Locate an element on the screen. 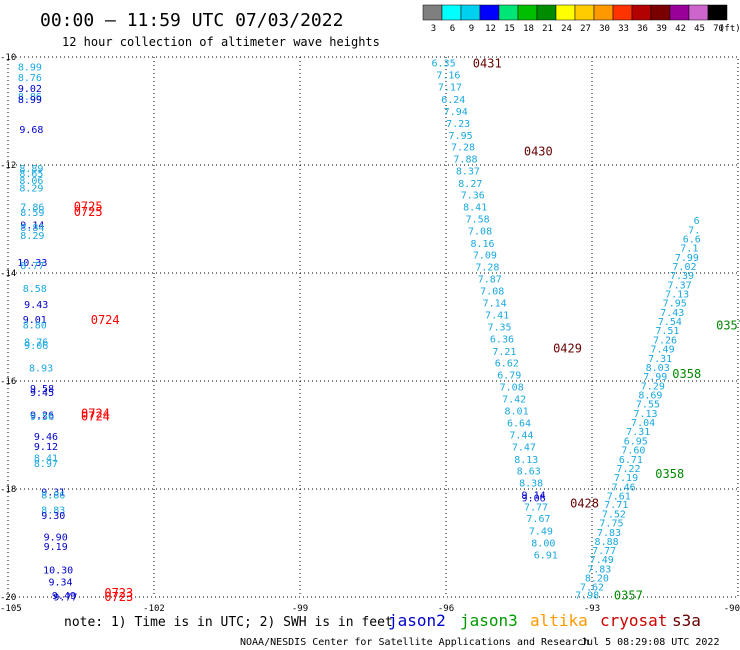  wave-height-value: 7.86 is located at coordinates (32, 208).